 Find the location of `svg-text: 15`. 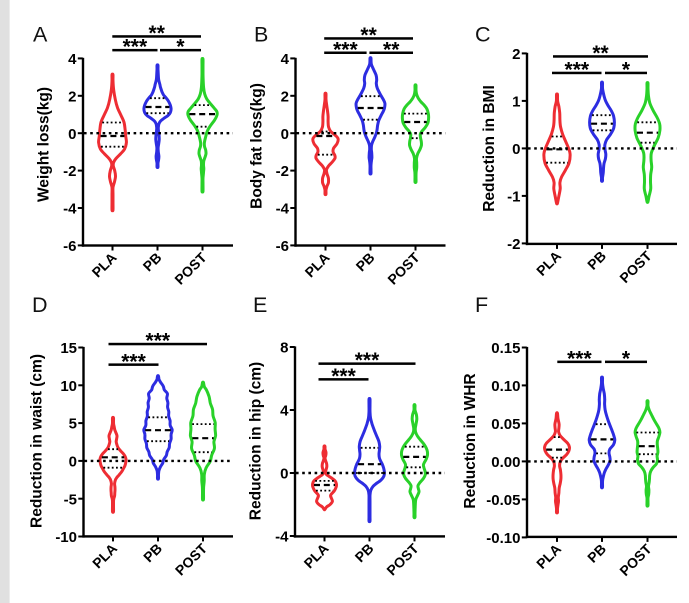

svg-text: 15 is located at coordinates (68, 348).